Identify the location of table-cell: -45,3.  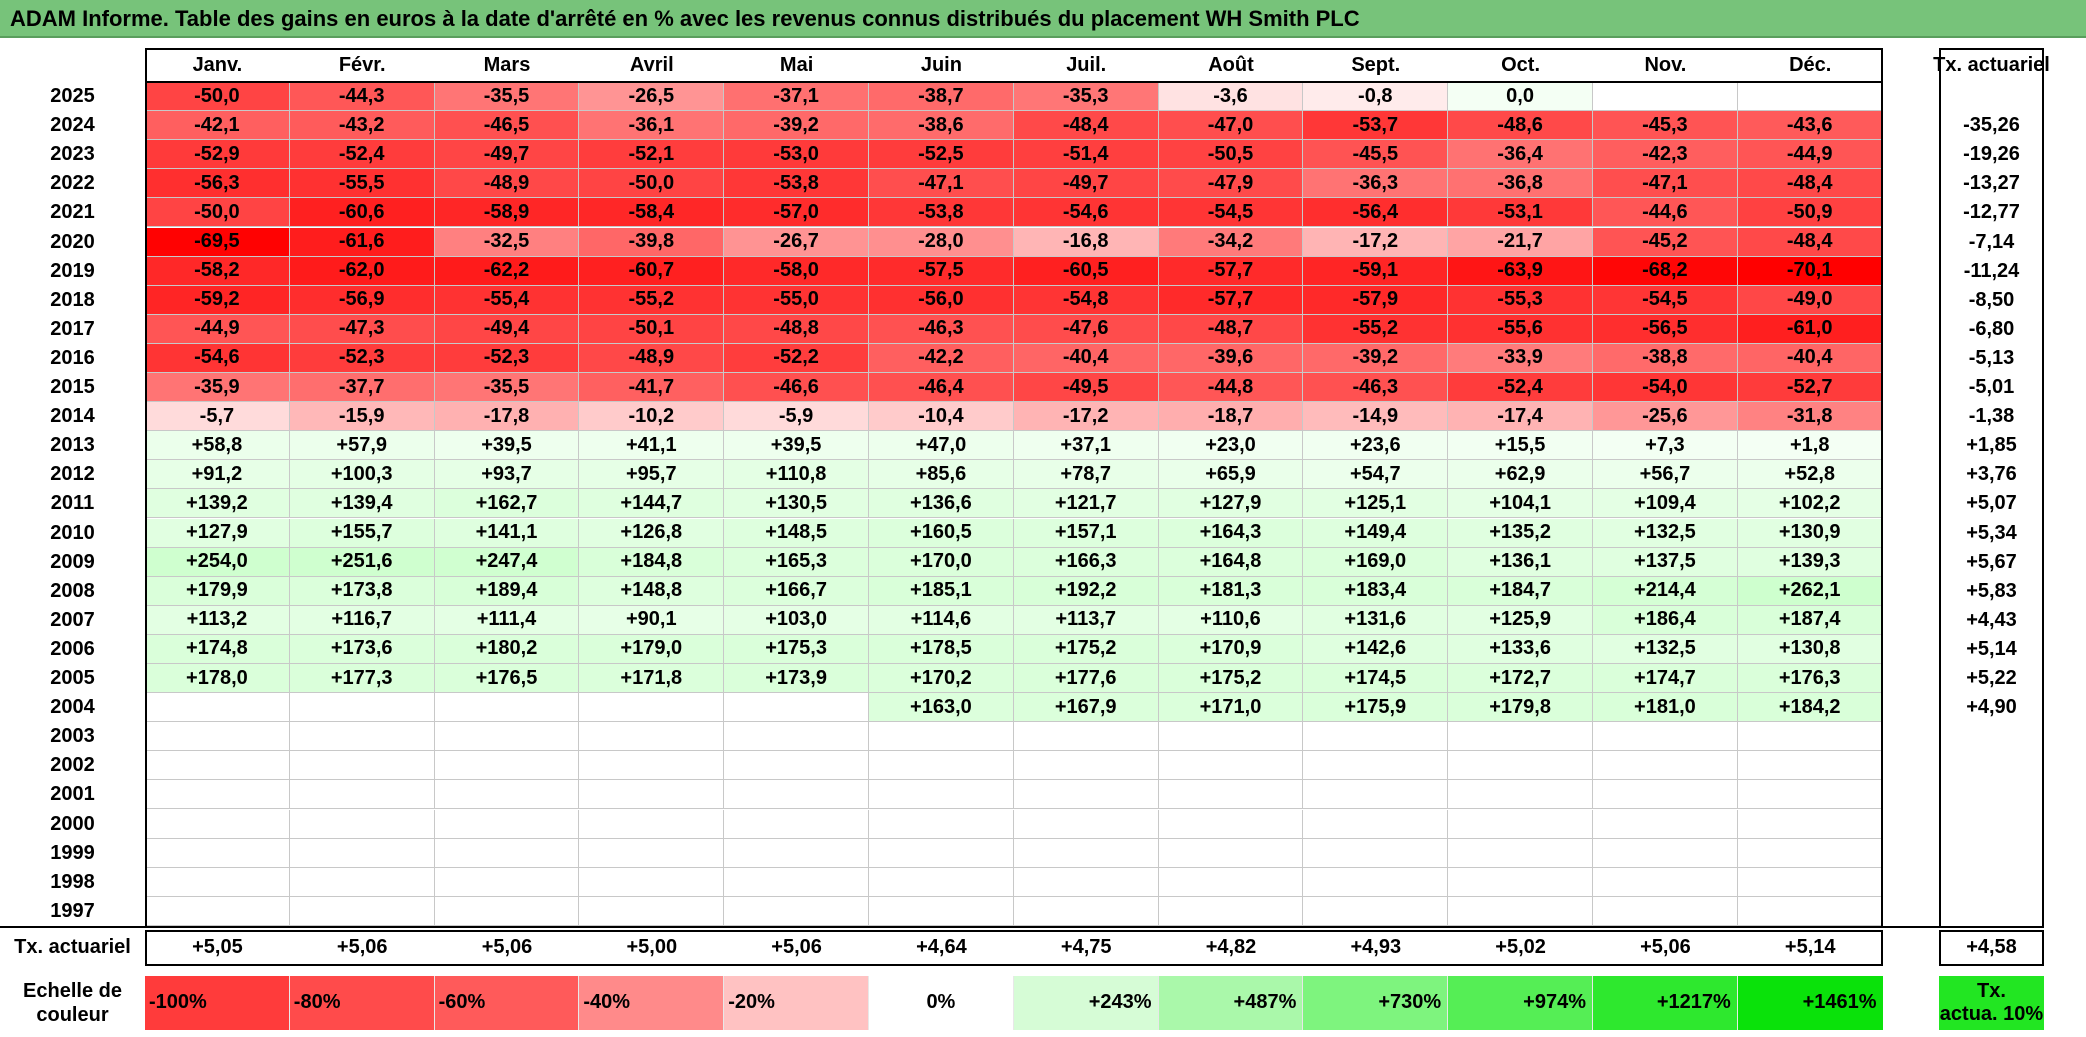
(1665, 126).